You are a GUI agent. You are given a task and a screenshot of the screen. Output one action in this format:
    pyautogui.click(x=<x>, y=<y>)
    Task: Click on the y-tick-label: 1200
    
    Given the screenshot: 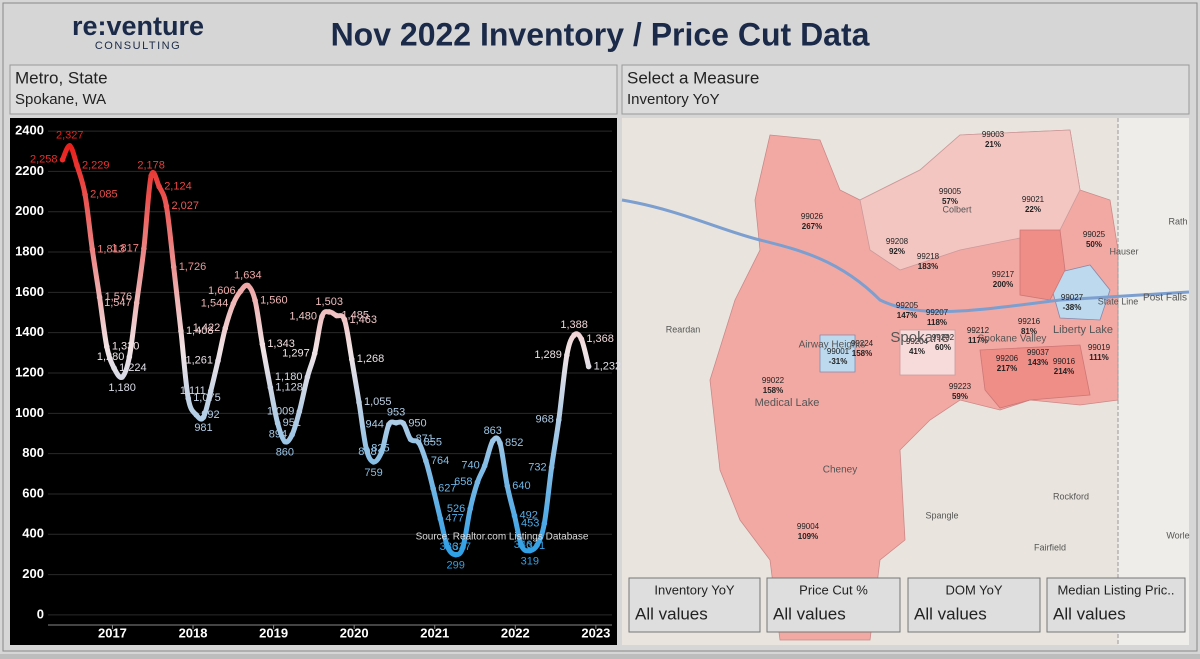 What is the action you would take?
    pyautogui.click(x=29, y=371)
    